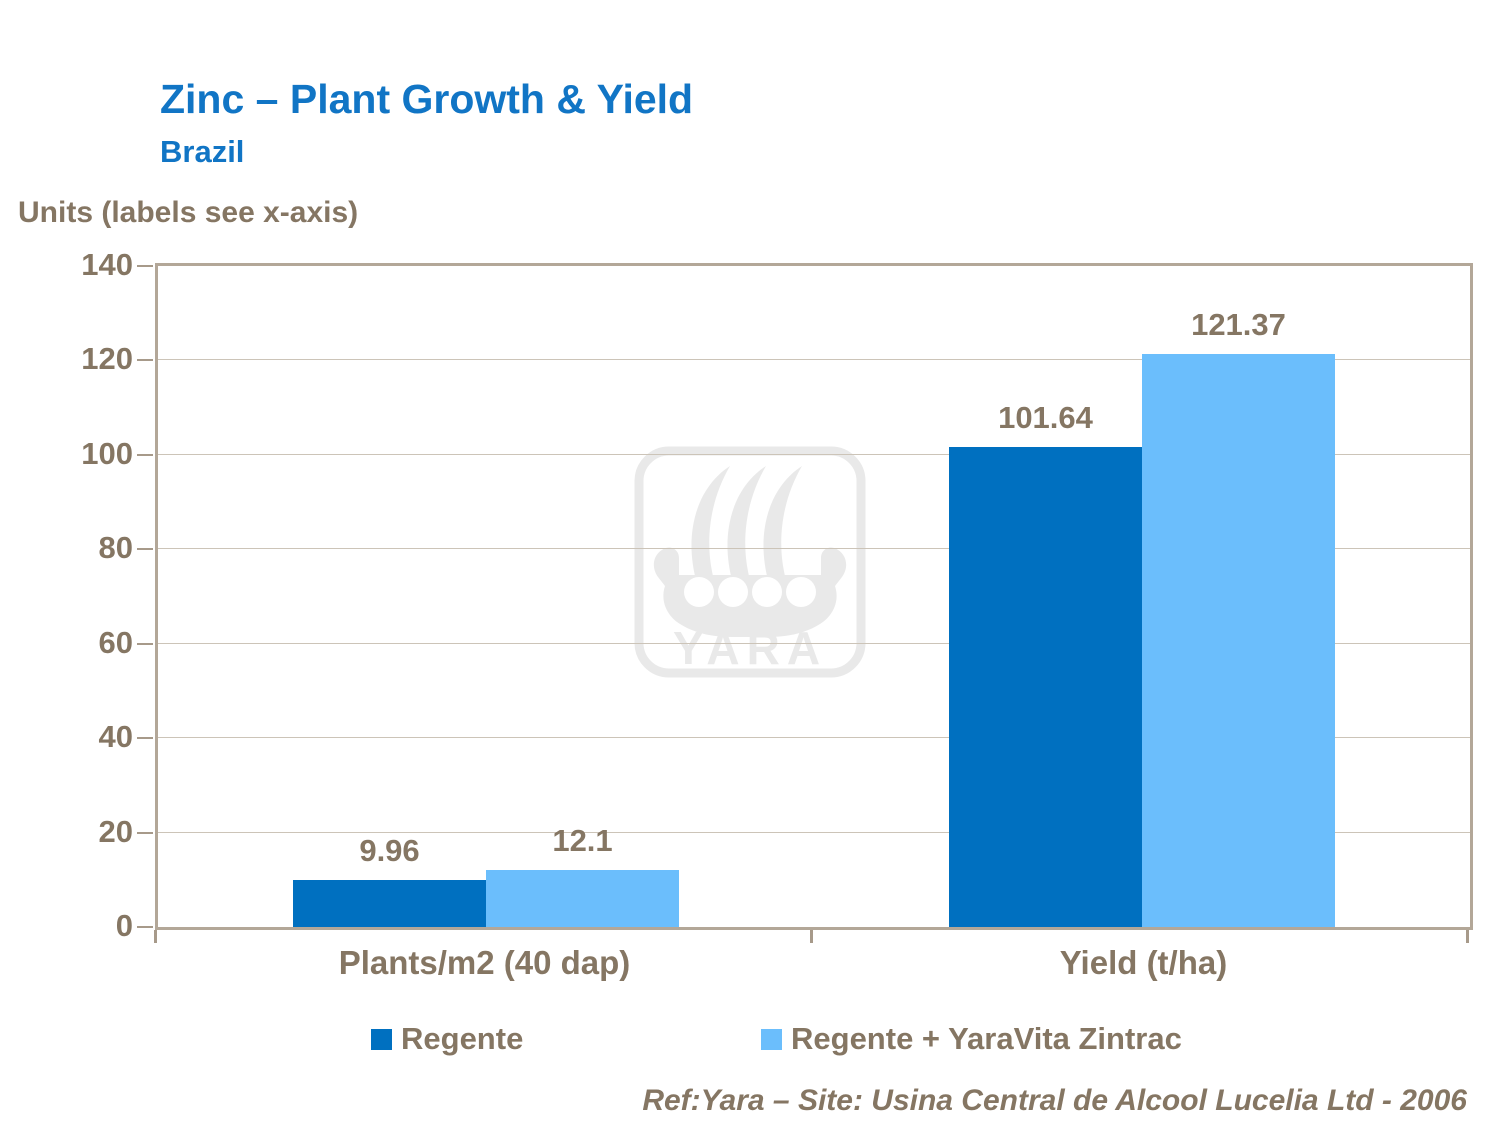 The width and height of the screenshot is (1500, 1126). What do you see at coordinates (188, 212) in the screenshot?
I see `y-axis-title: Units (labels see x-axis)` at bounding box center [188, 212].